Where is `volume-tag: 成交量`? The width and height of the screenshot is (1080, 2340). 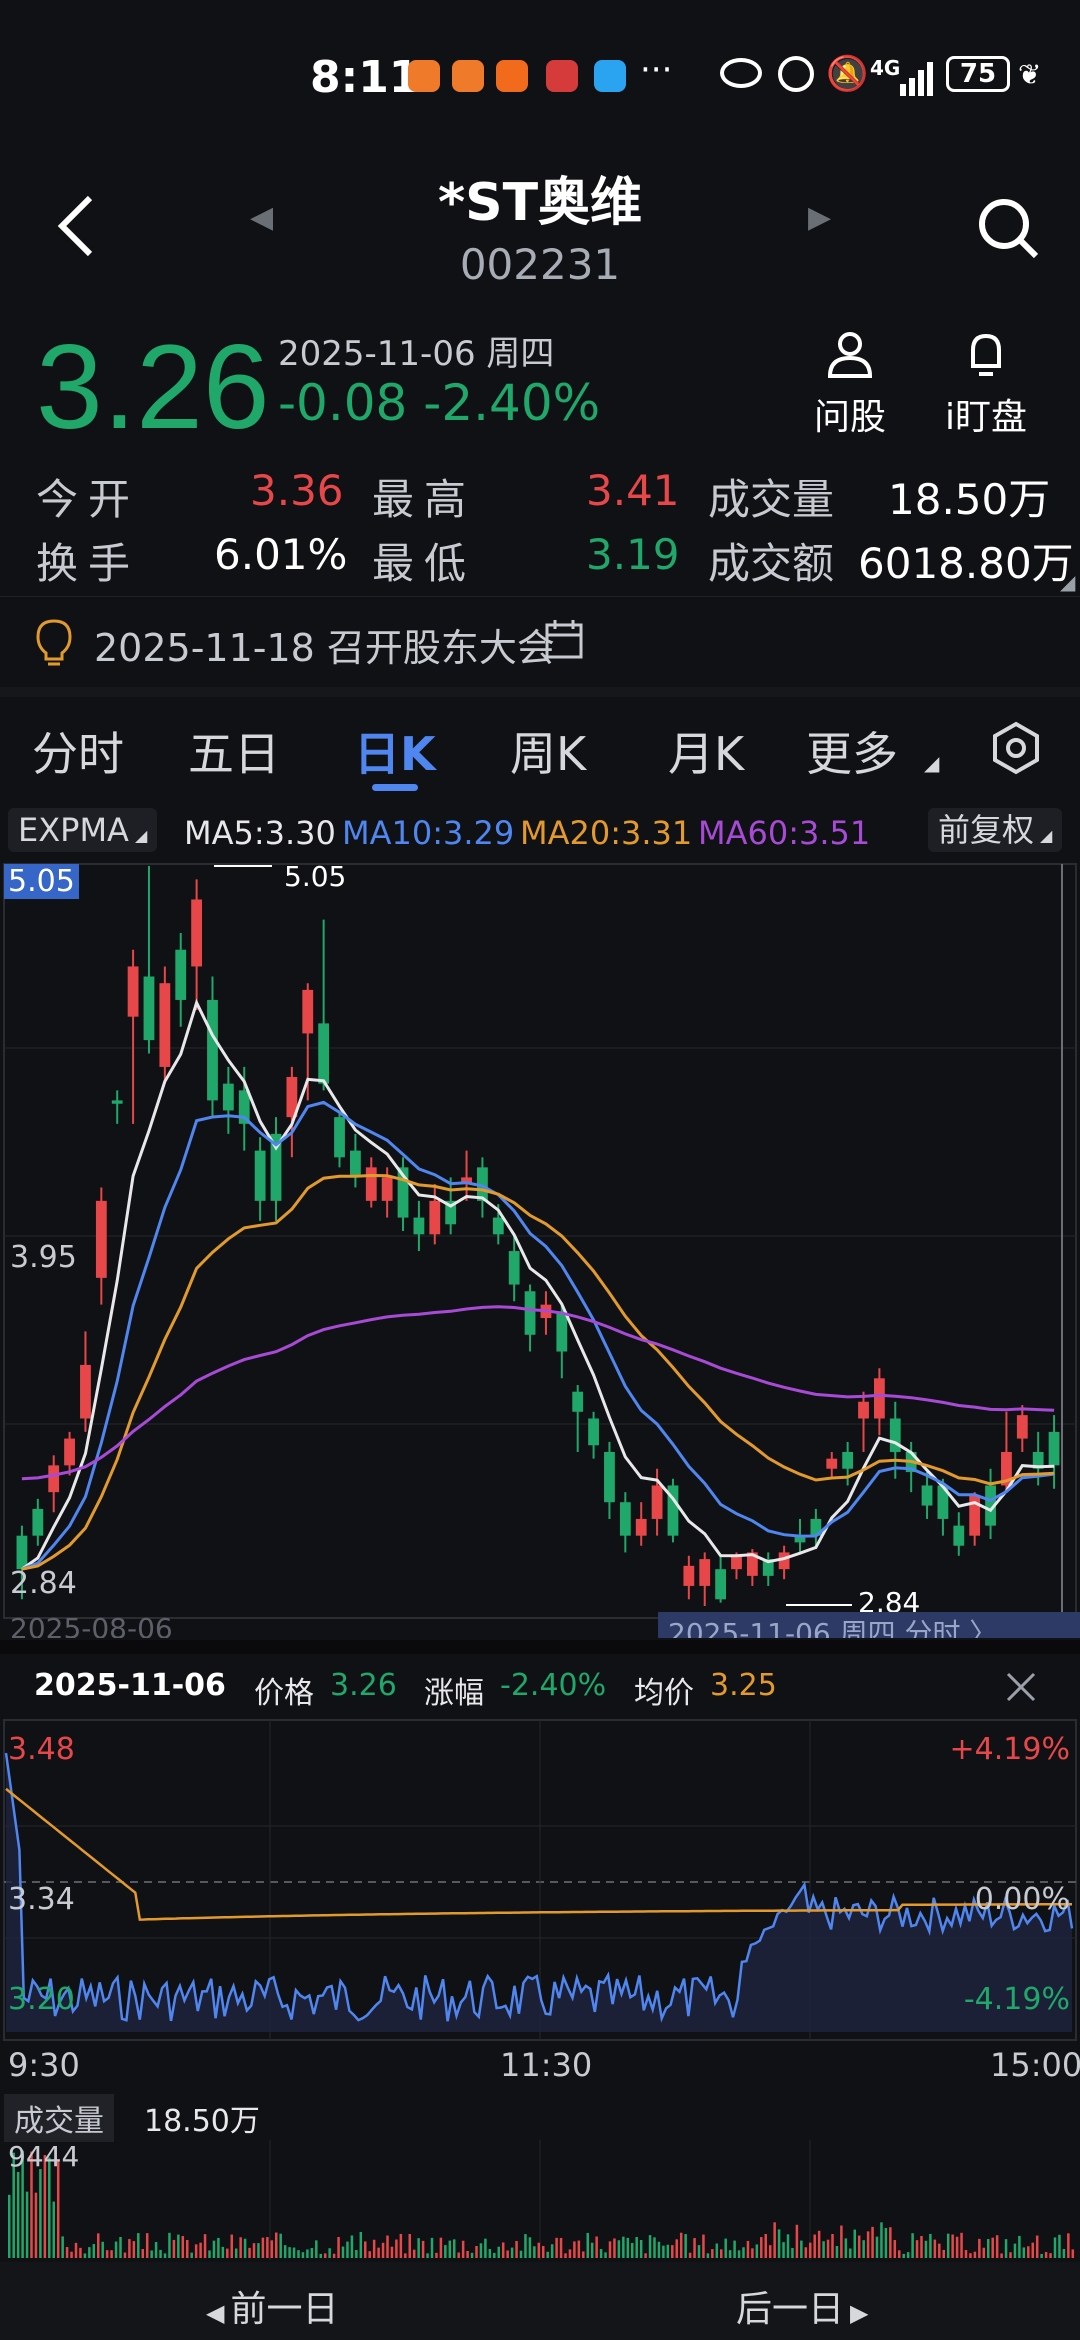 volume-tag: 成交量 is located at coordinates (59, 2118).